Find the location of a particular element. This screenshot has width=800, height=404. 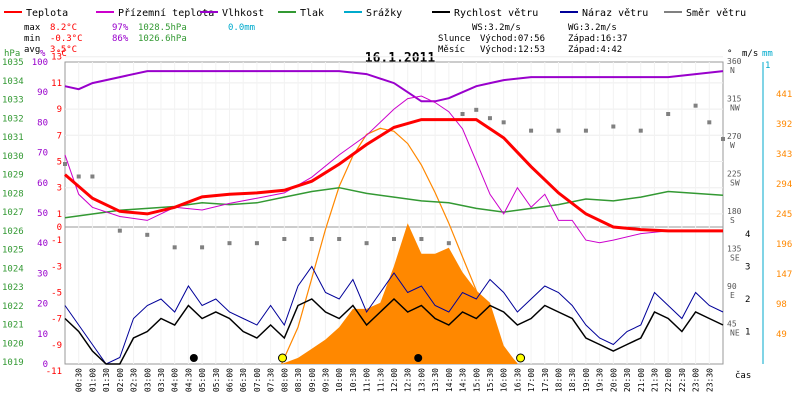

celsius-tick-label: 11 is located at coordinates (56, 84).